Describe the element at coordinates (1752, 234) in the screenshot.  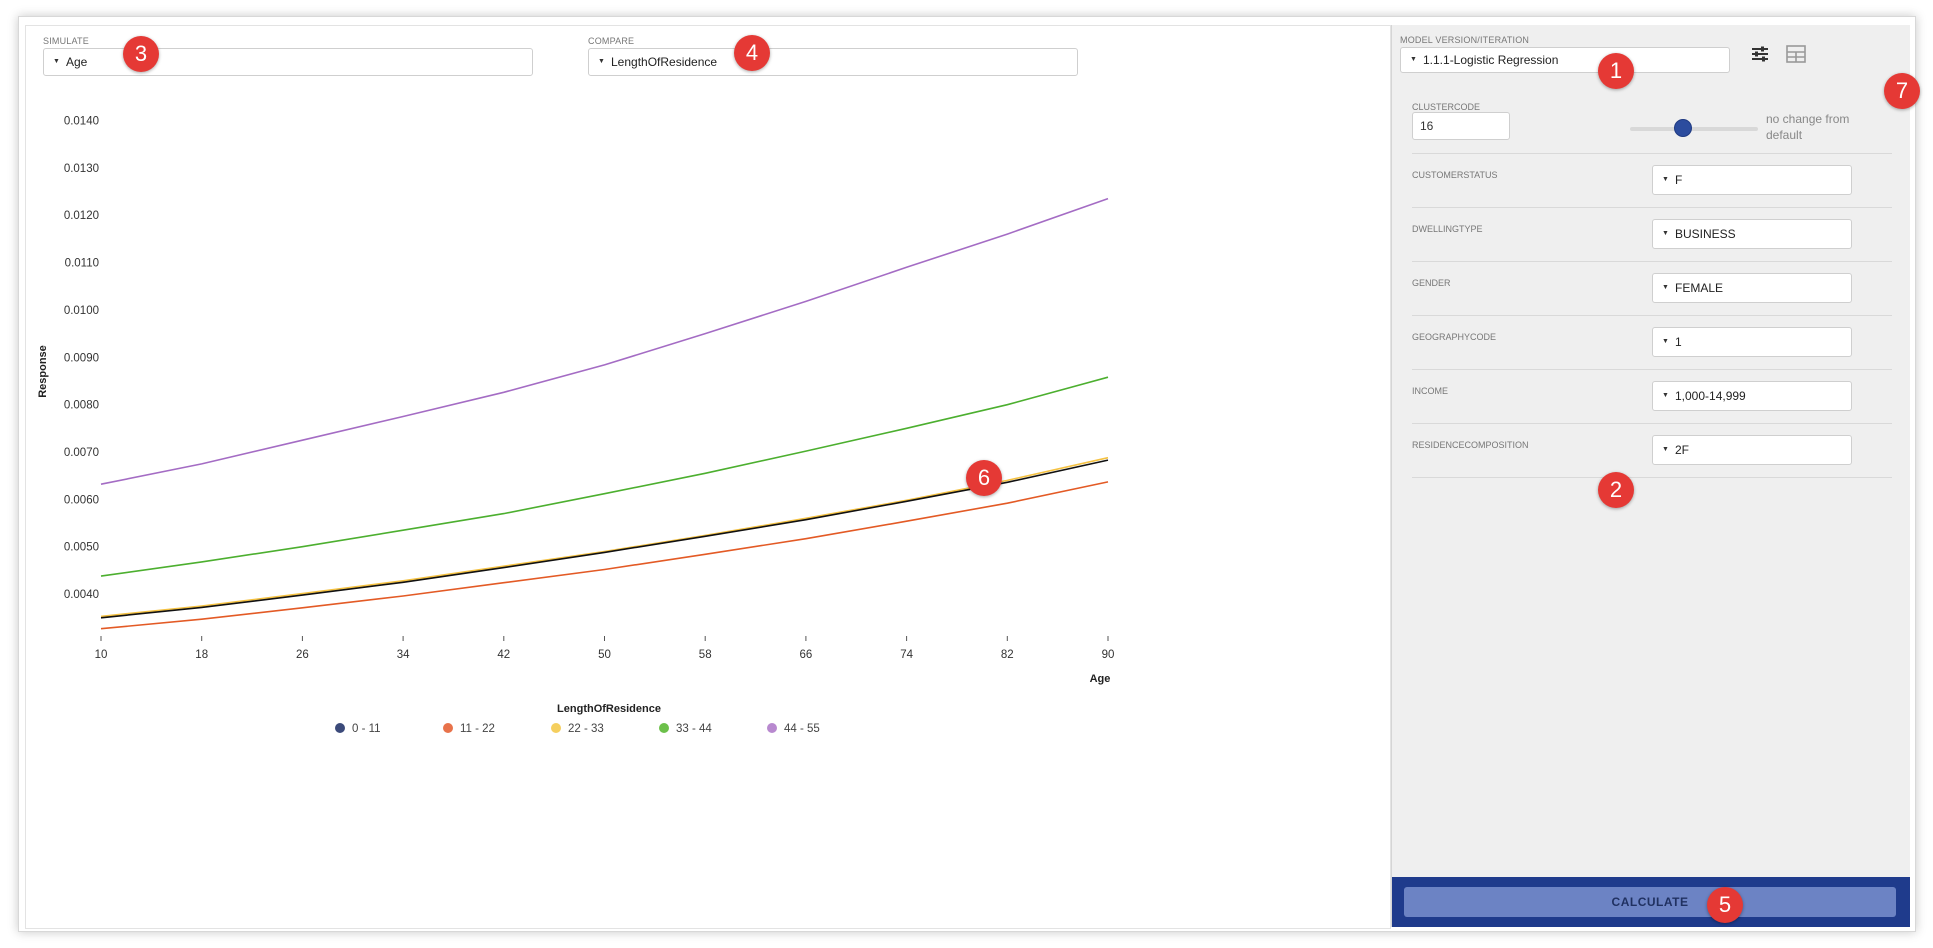
I see `dwellingtype-select: ▼ BUSINESS` at that location.